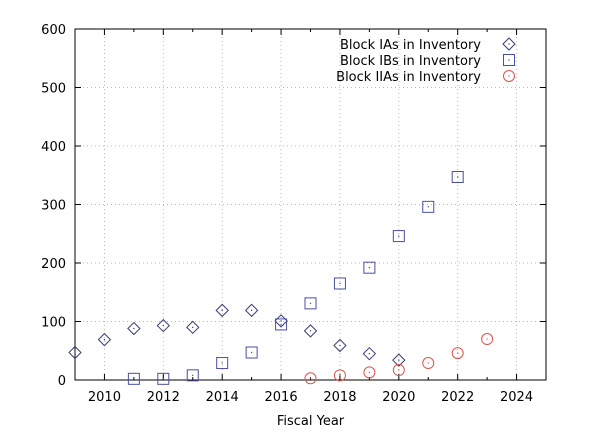 This screenshot has width=597, height=438. Describe the element at coordinates (62, 381) in the screenshot. I see `y-tick-label: 0` at that location.